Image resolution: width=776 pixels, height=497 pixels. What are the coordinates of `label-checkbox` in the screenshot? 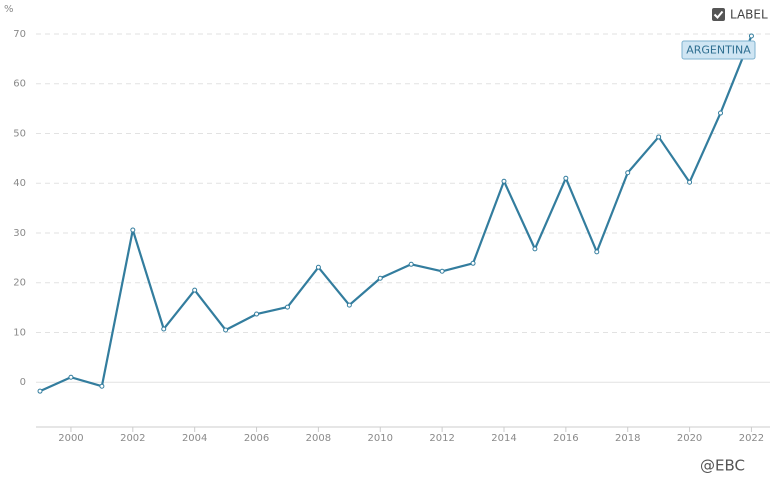 It's located at (718, 14).